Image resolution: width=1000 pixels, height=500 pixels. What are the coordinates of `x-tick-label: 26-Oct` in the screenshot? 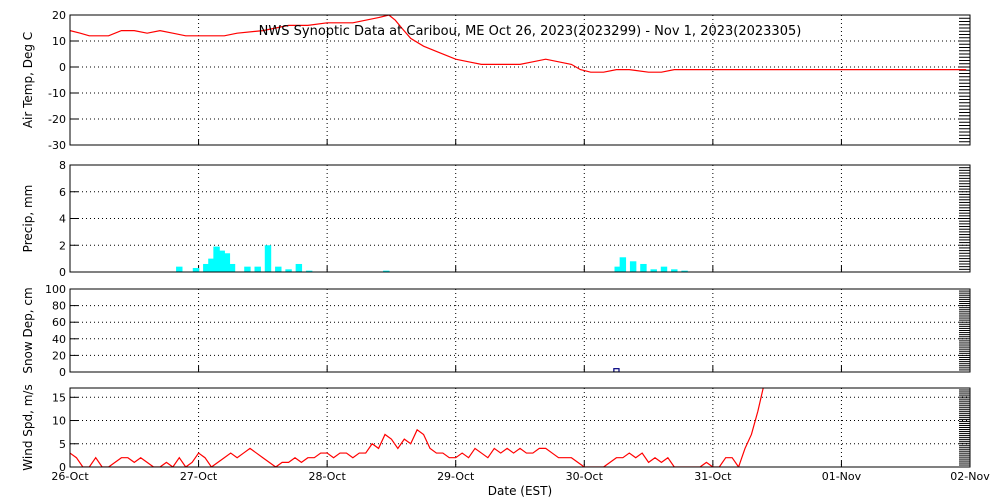 It's located at (70, 476).